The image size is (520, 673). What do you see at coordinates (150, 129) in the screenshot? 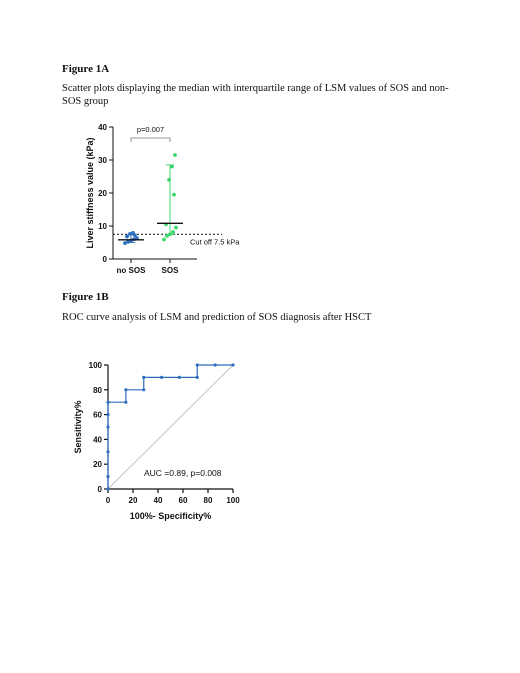
I see `p-value-label: p=0.007` at bounding box center [150, 129].